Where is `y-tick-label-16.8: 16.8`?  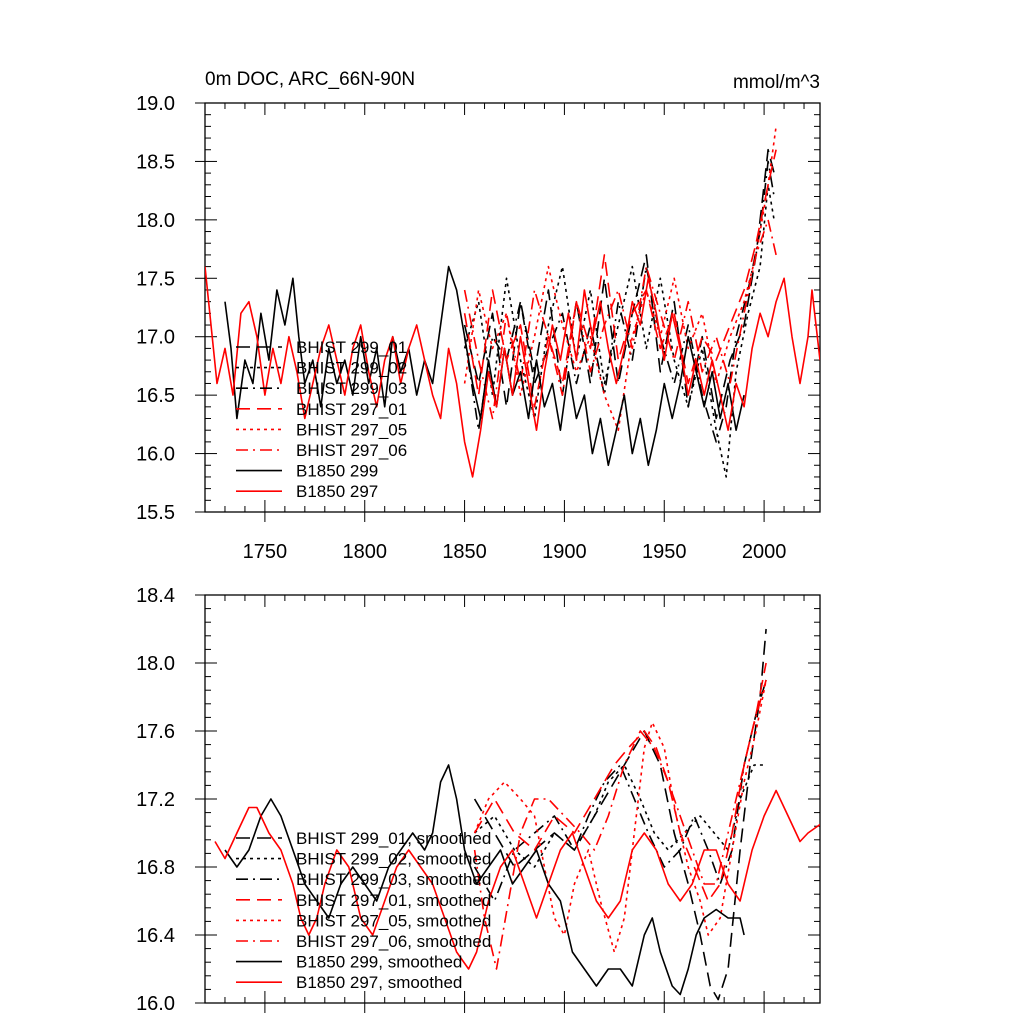 y-tick-label-16.8: 16.8 is located at coordinates (155, 868).